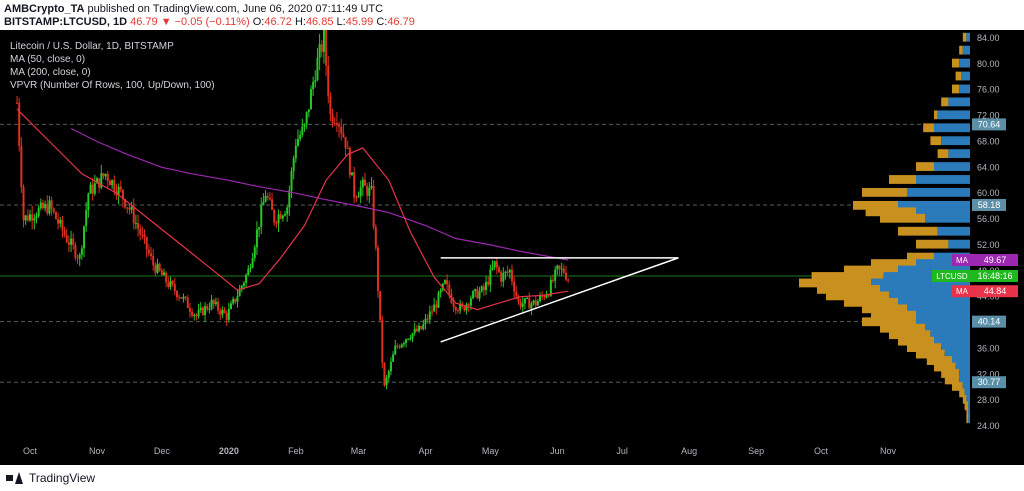 This screenshot has height=491, width=1024. I want to click on legend-ma200: MA (200, close, 0), so click(50, 72).